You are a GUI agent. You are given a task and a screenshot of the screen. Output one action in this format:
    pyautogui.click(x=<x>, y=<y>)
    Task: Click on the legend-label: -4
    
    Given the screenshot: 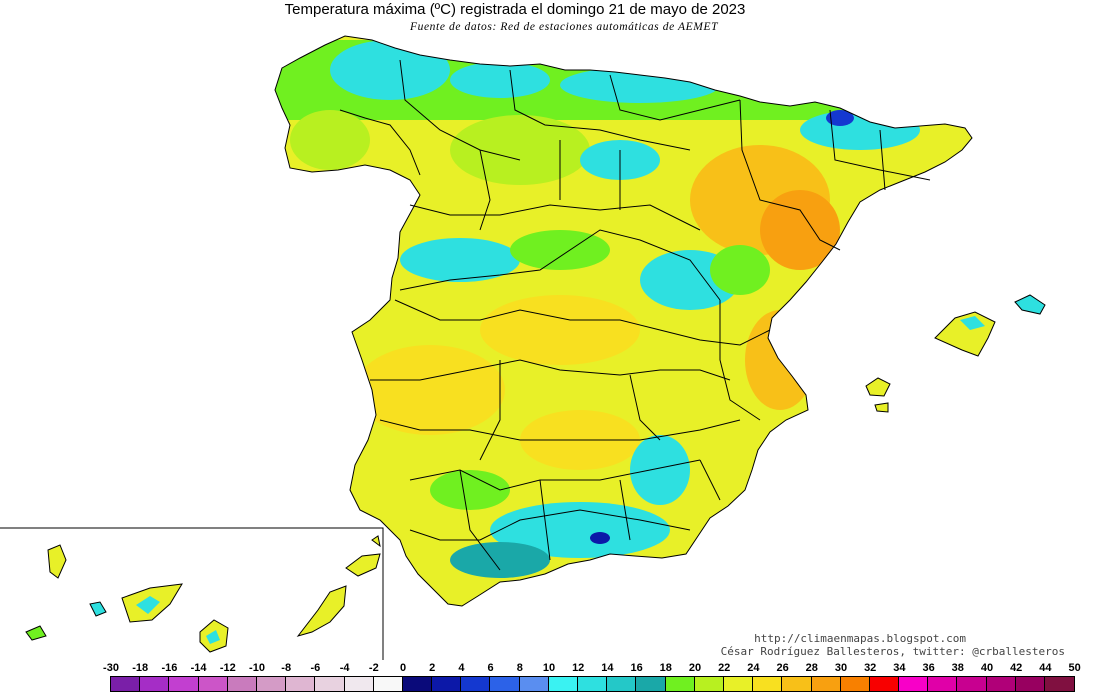 What is the action you would take?
    pyautogui.click(x=344, y=668)
    